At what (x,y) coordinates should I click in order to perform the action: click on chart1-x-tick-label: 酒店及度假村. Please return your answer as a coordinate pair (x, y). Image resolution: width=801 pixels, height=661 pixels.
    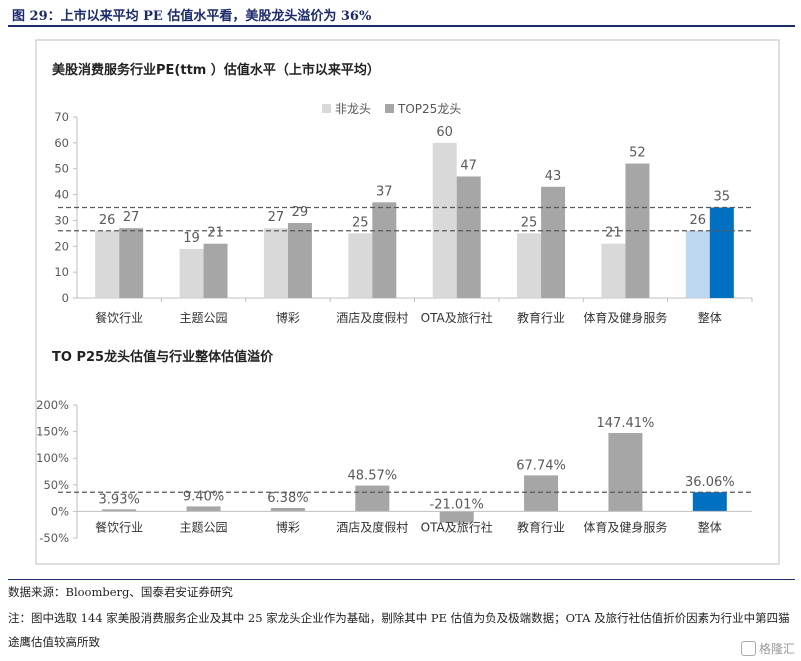
    Looking at the image, I should click on (372, 317).